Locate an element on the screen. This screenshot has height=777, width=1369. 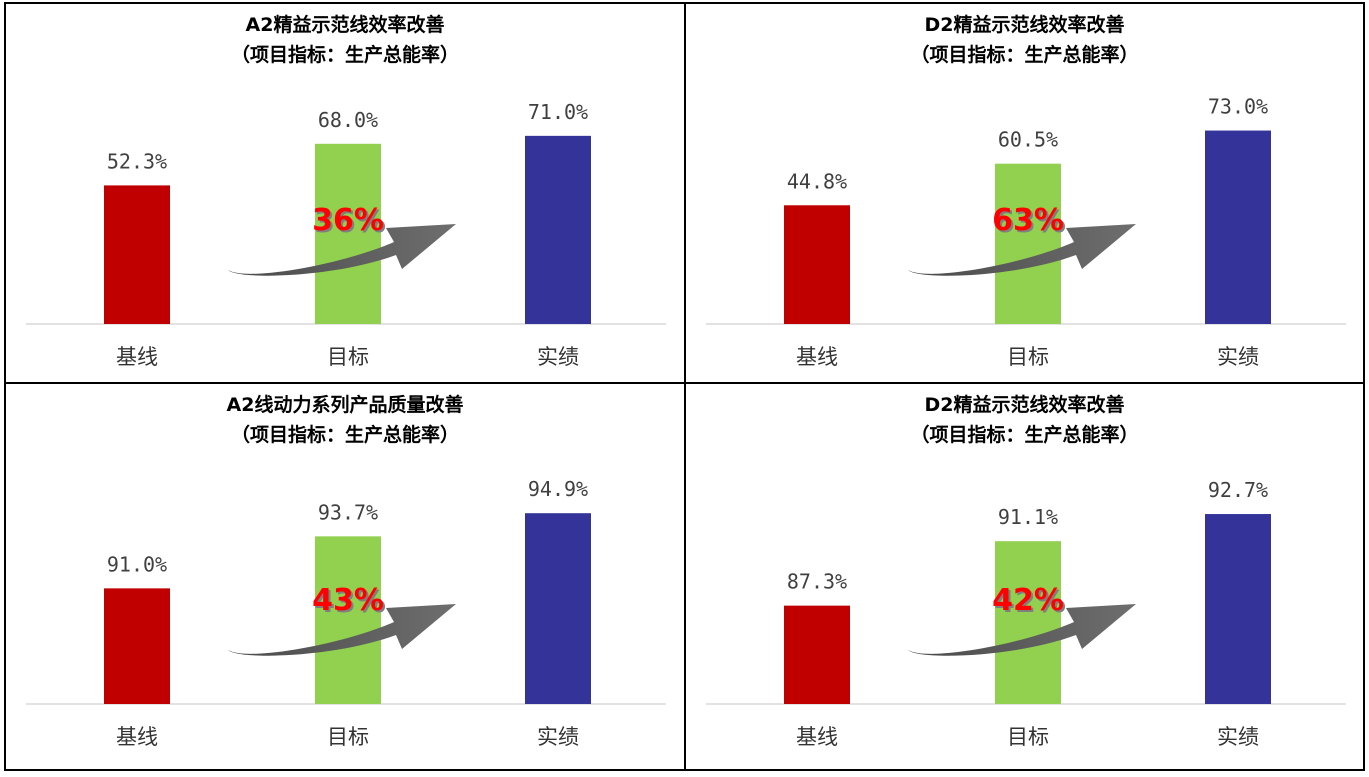
chart-title: A2精益示范线效率改善 is located at coordinates (345, 25).